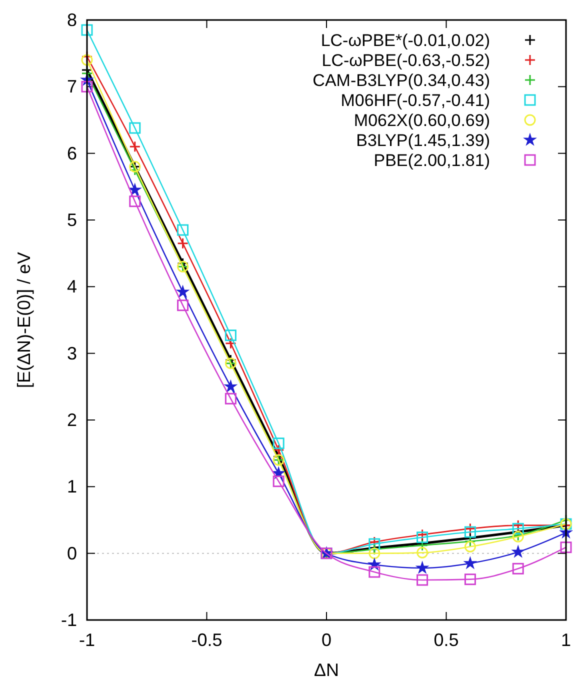 This screenshot has width=573, height=683. Describe the element at coordinates (24, 320) in the screenshot. I see `y-axis-title: [E(ΔN)-E(0)] / eV` at that location.